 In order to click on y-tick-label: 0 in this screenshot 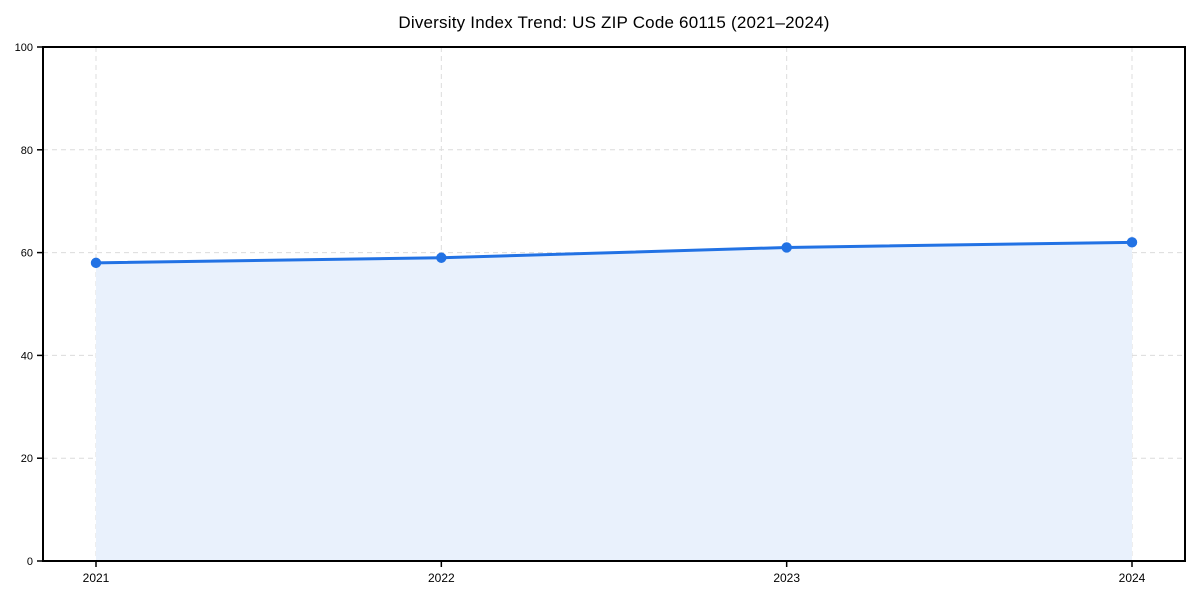, I will do `click(30, 562)`.